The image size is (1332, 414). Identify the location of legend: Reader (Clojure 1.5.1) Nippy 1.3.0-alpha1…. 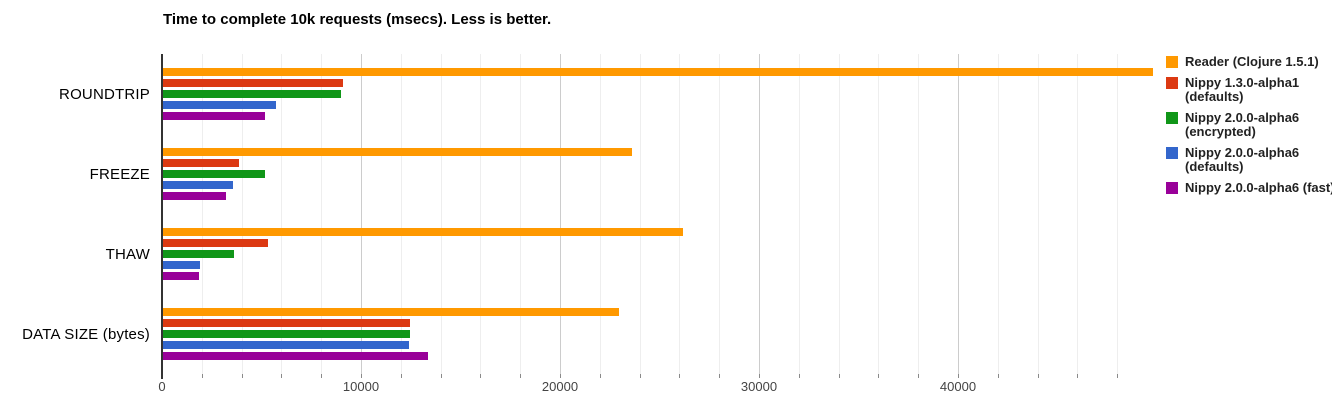
(1249, 128).